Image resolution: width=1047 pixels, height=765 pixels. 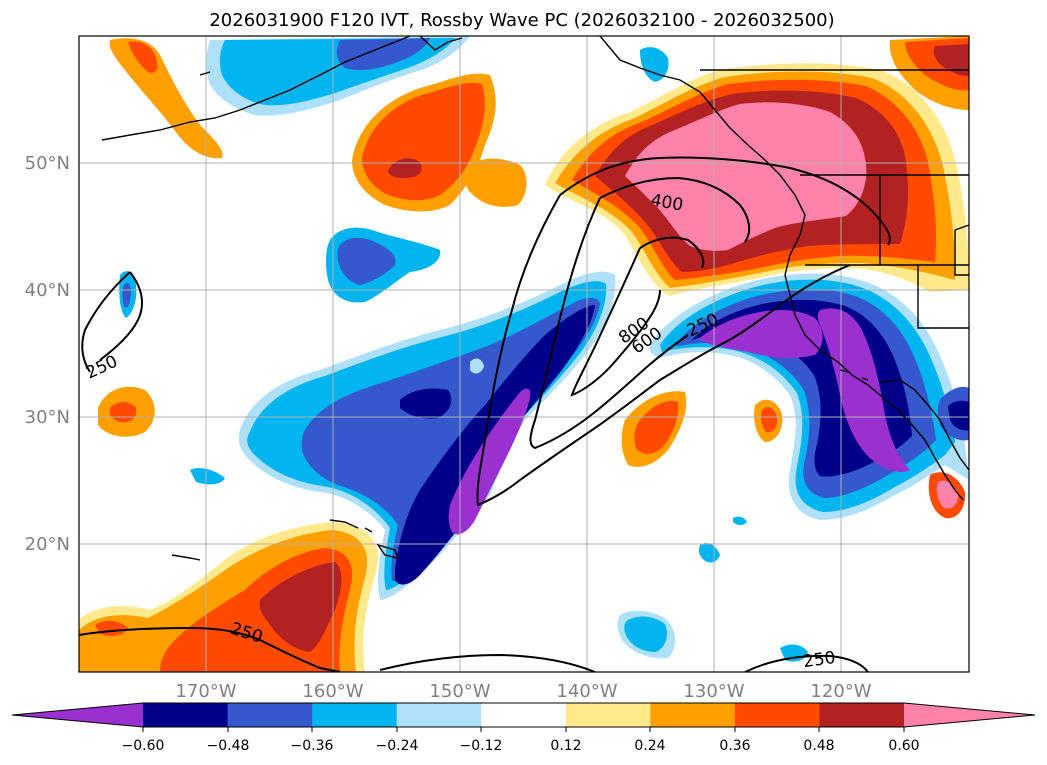 What do you see at coordinates (229, 597) in the screenshot?
I see `positive-ivt-anomaly-south` at bounding box center [229, 597].